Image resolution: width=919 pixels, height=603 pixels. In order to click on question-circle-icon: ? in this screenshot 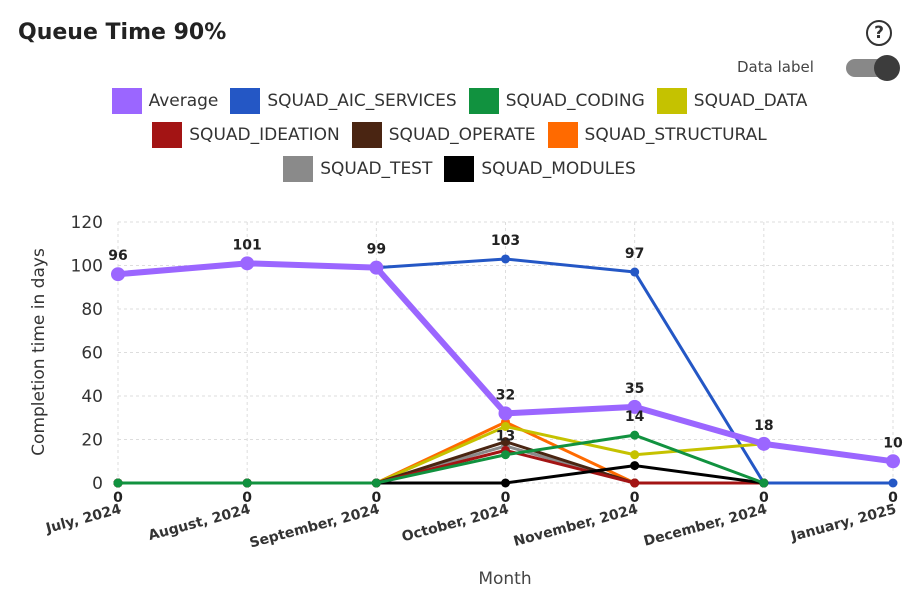, I will do `click(879, 33)`.